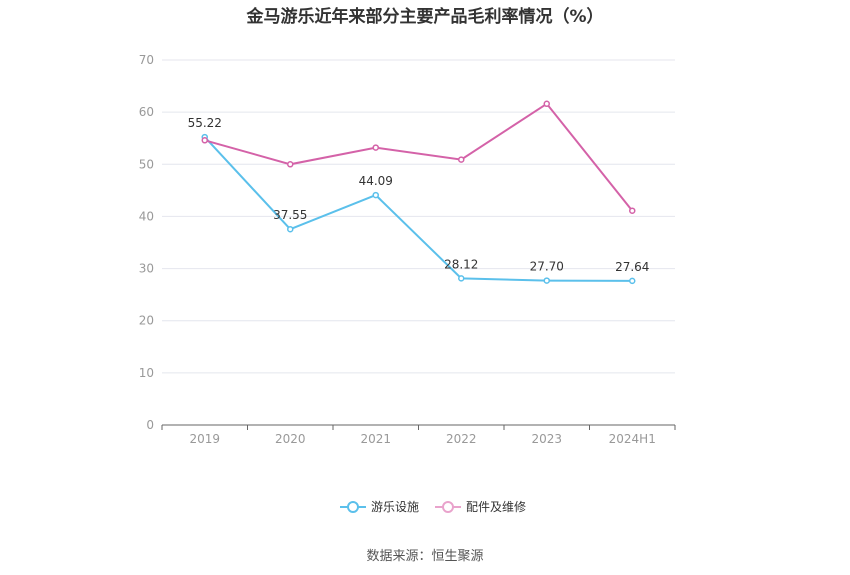  I want to click on data-label: 27.64, so click(632, 267).